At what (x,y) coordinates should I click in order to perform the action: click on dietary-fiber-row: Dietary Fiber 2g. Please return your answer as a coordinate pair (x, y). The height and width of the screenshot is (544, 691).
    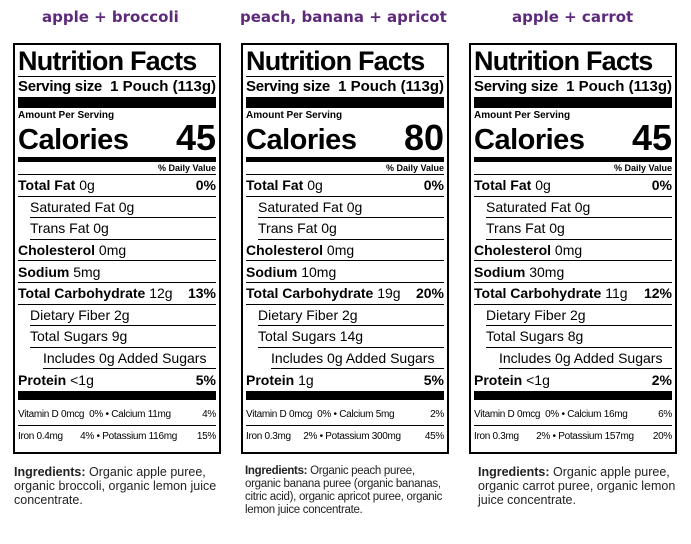
    Looking at the image, I should click on (123, 316).